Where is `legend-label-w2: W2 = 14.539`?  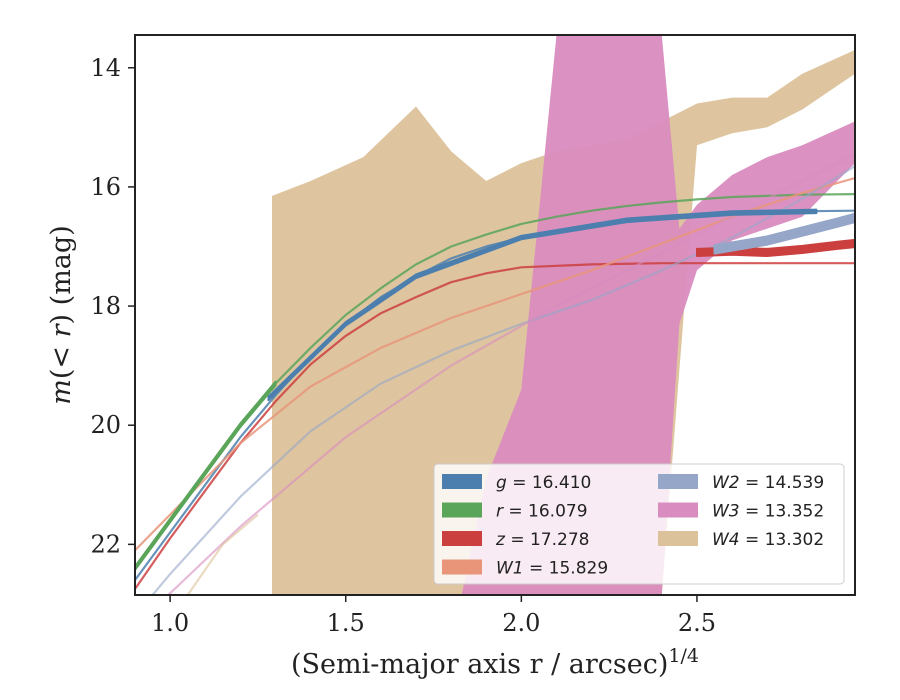
legend-label-w2: W2 = 14.539 is located at coordinates (768, 483).